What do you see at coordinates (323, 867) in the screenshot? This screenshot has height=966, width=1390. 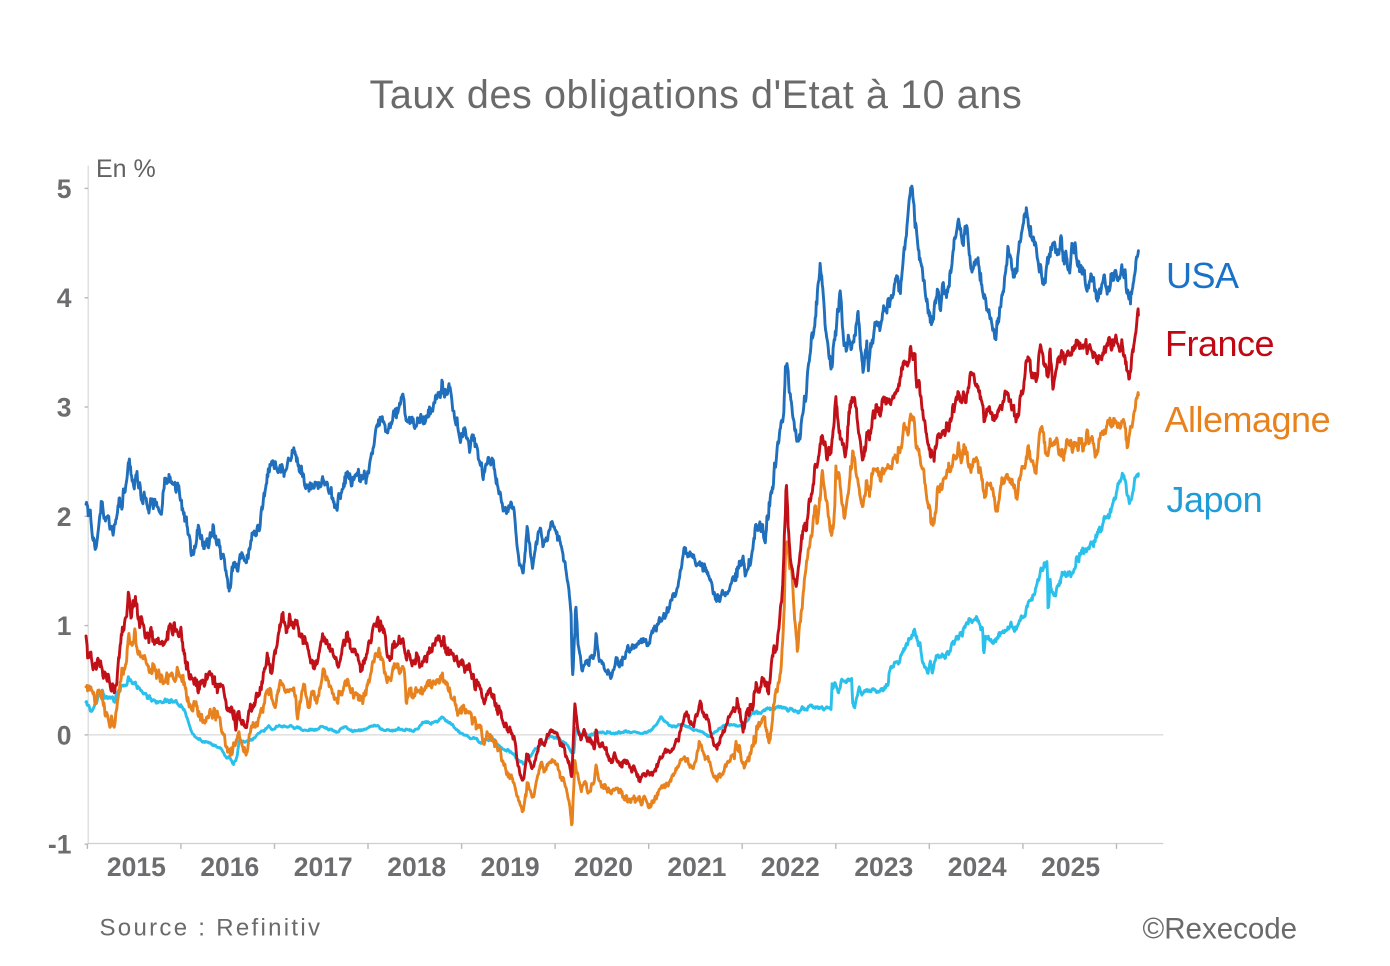 I see `svg-text: 2017` at bounding box center [323, 867].